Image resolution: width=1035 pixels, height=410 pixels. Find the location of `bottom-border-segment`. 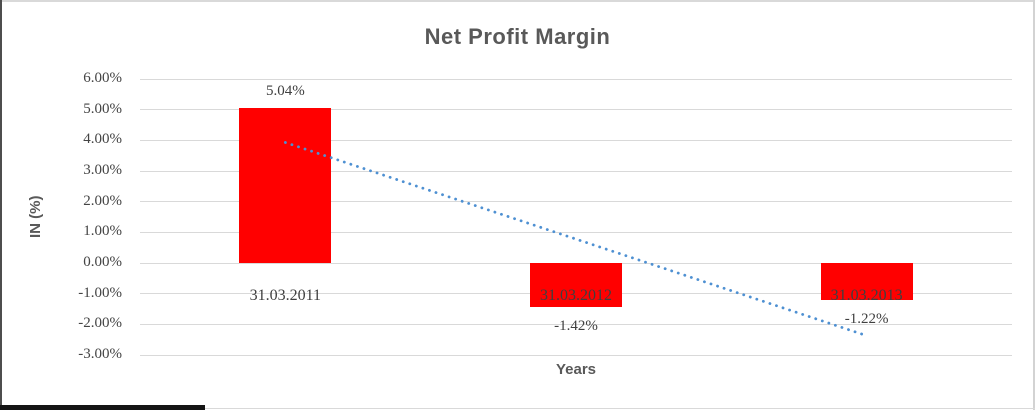

bottom-border-segment is located at coordinates (102, 407).